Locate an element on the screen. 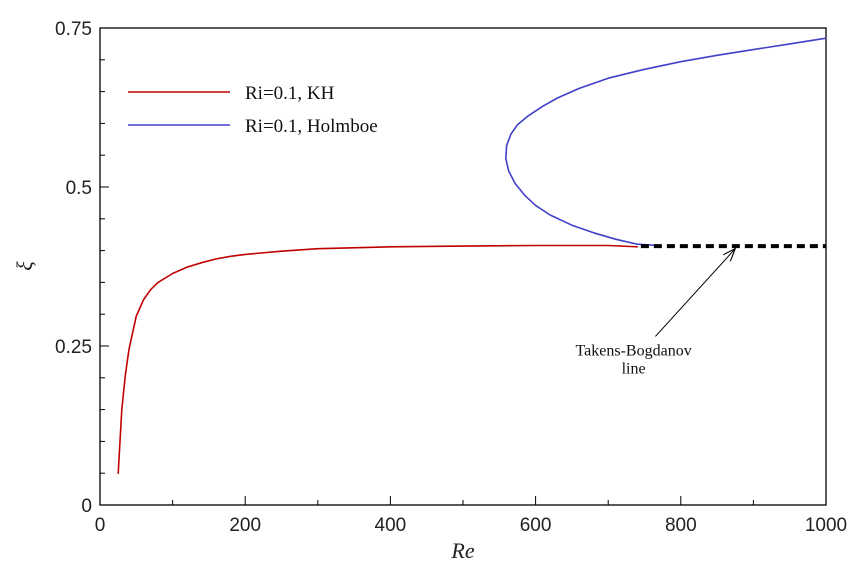  y-tick-label: 0 is located at coordinates (86, 506).